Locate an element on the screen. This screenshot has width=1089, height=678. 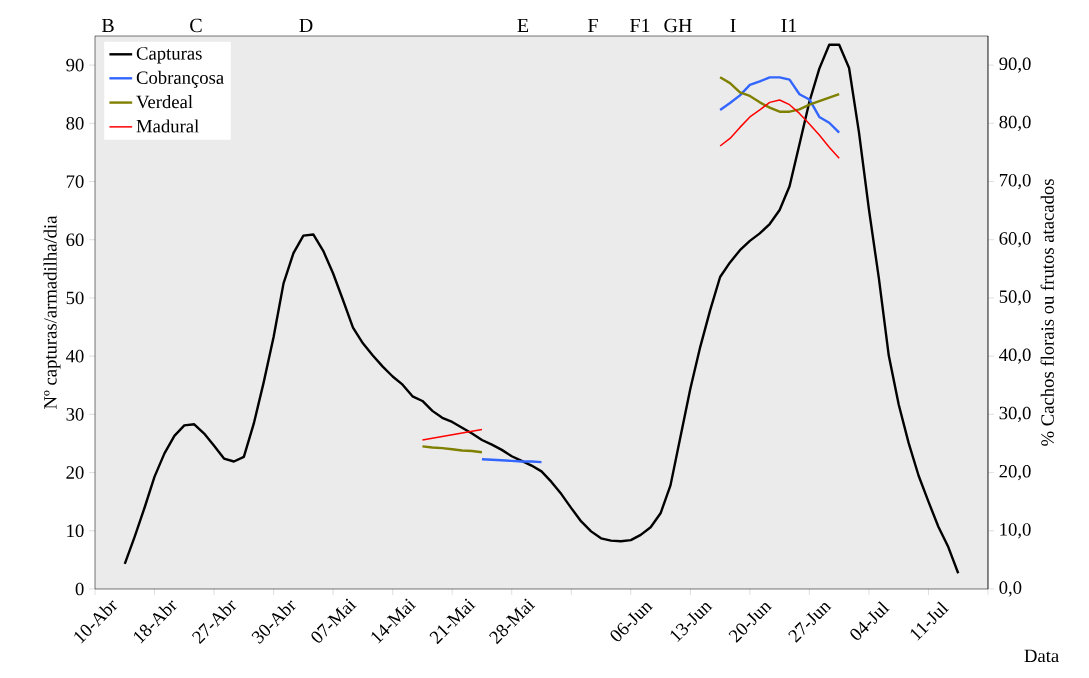
text: F1 is located at coordinates (640, 25).